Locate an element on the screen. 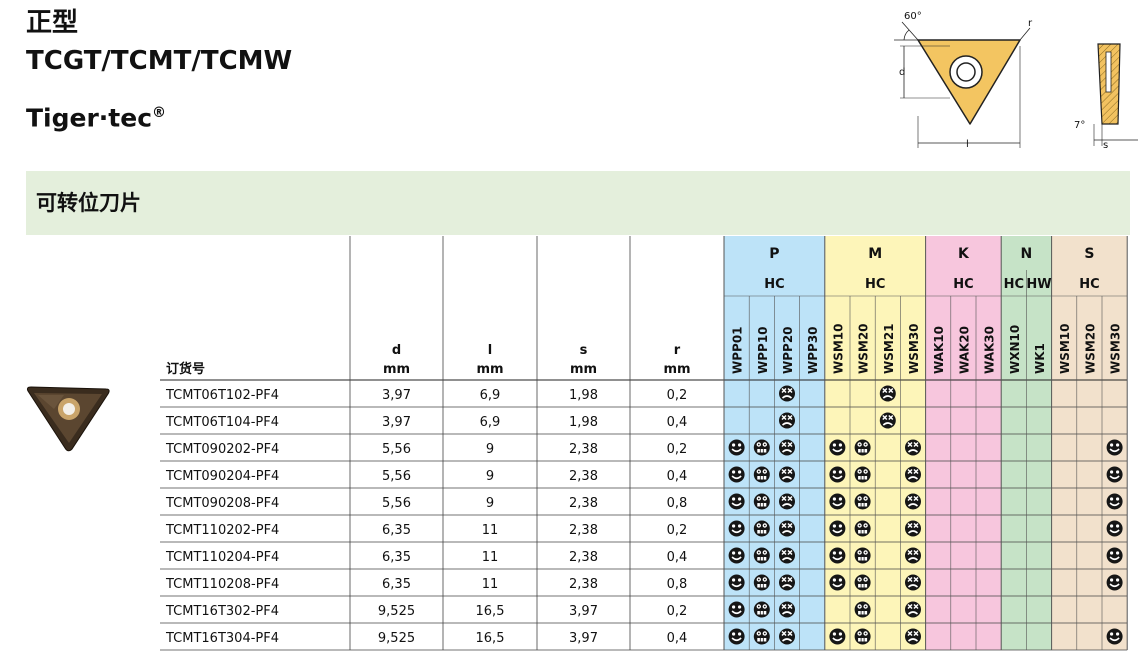 Image resolution: width=1147 pixels, height=654 pixels. dim-value-d: 5,56 is located at coordinates (396, 449).